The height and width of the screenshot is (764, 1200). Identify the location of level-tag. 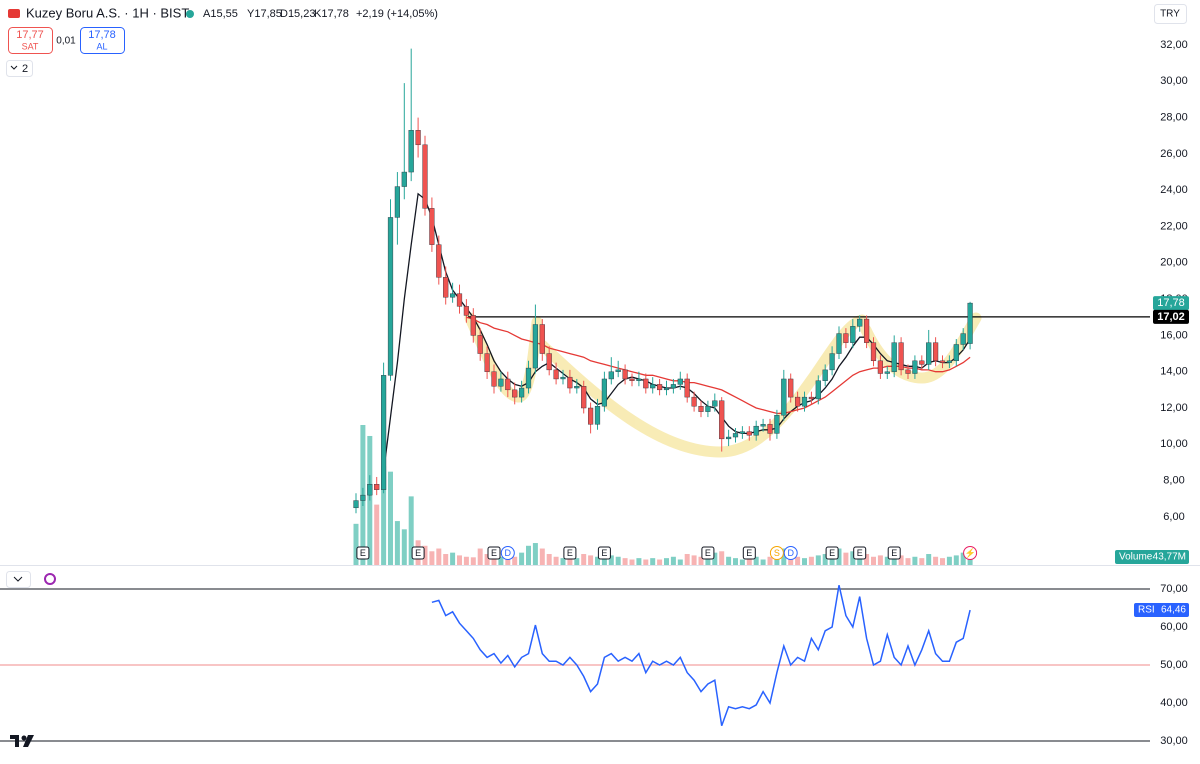
(1171, 316).